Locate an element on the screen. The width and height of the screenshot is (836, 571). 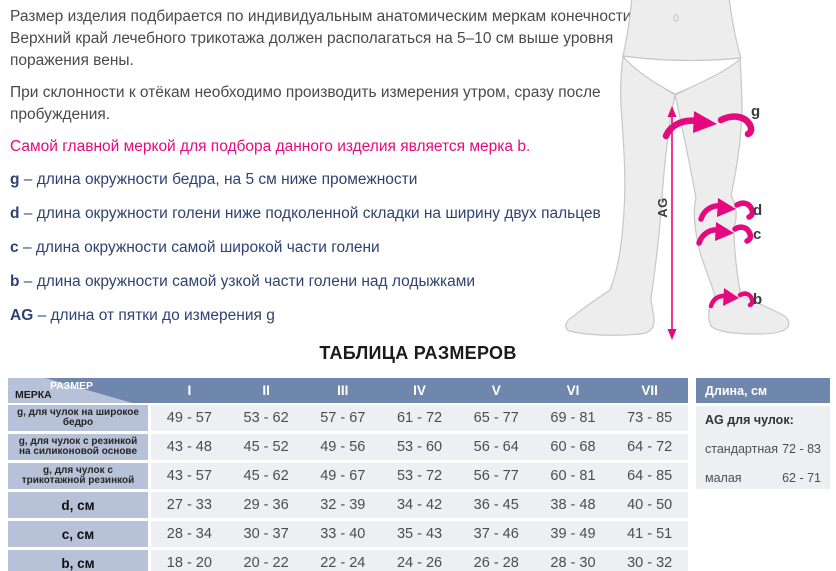
size-cell: 28 - 30 is located at coordinates (573, 563).